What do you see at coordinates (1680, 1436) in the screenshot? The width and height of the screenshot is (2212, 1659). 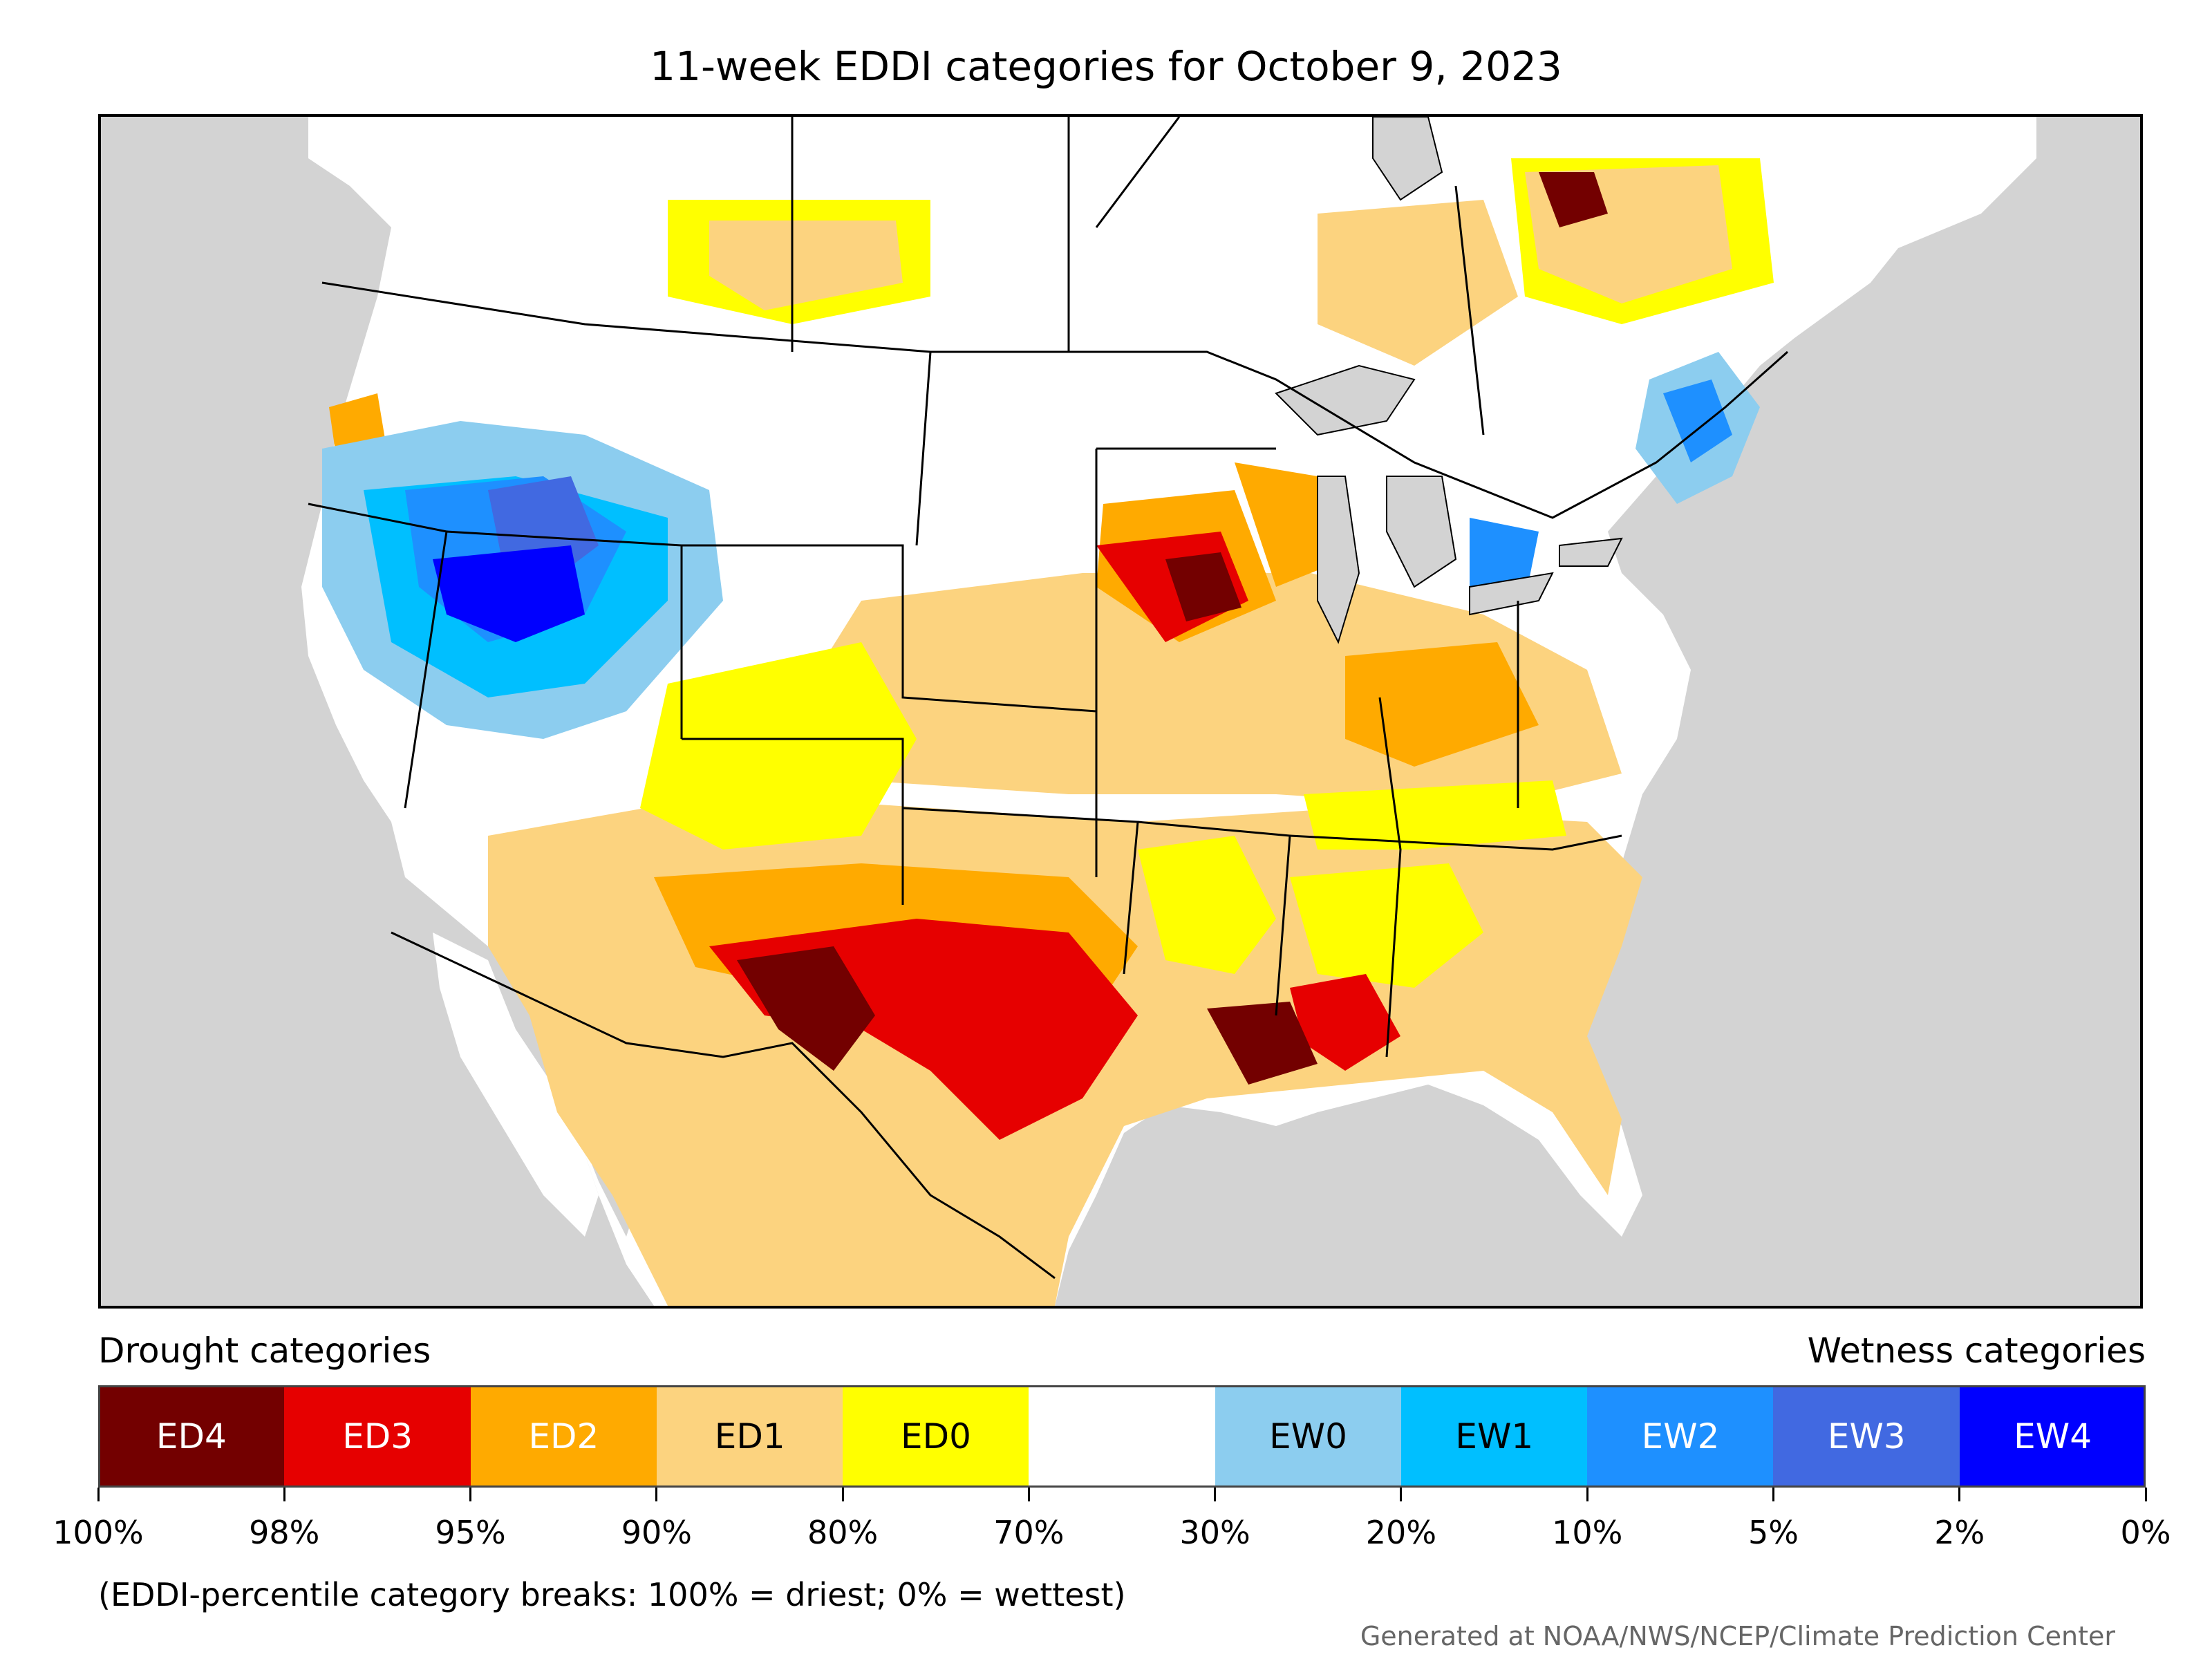 I see `legend-swatch-ew2: EW2` at bounding box center [1680, 1436].